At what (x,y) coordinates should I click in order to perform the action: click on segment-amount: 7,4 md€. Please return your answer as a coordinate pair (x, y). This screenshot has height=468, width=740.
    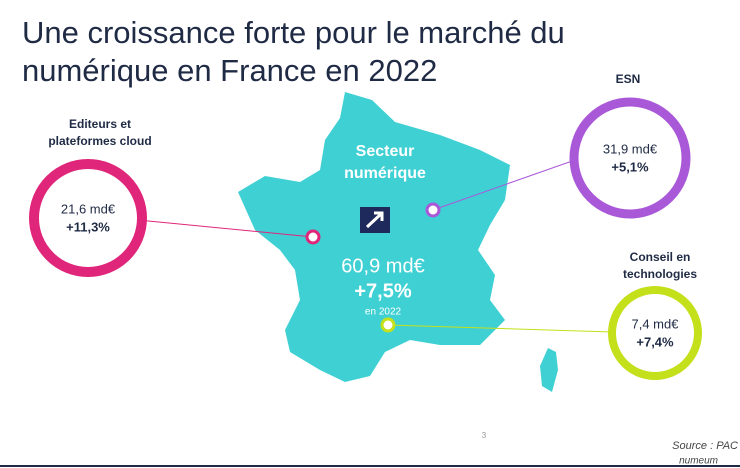
    Looking at the image, I should click on (656, 323).